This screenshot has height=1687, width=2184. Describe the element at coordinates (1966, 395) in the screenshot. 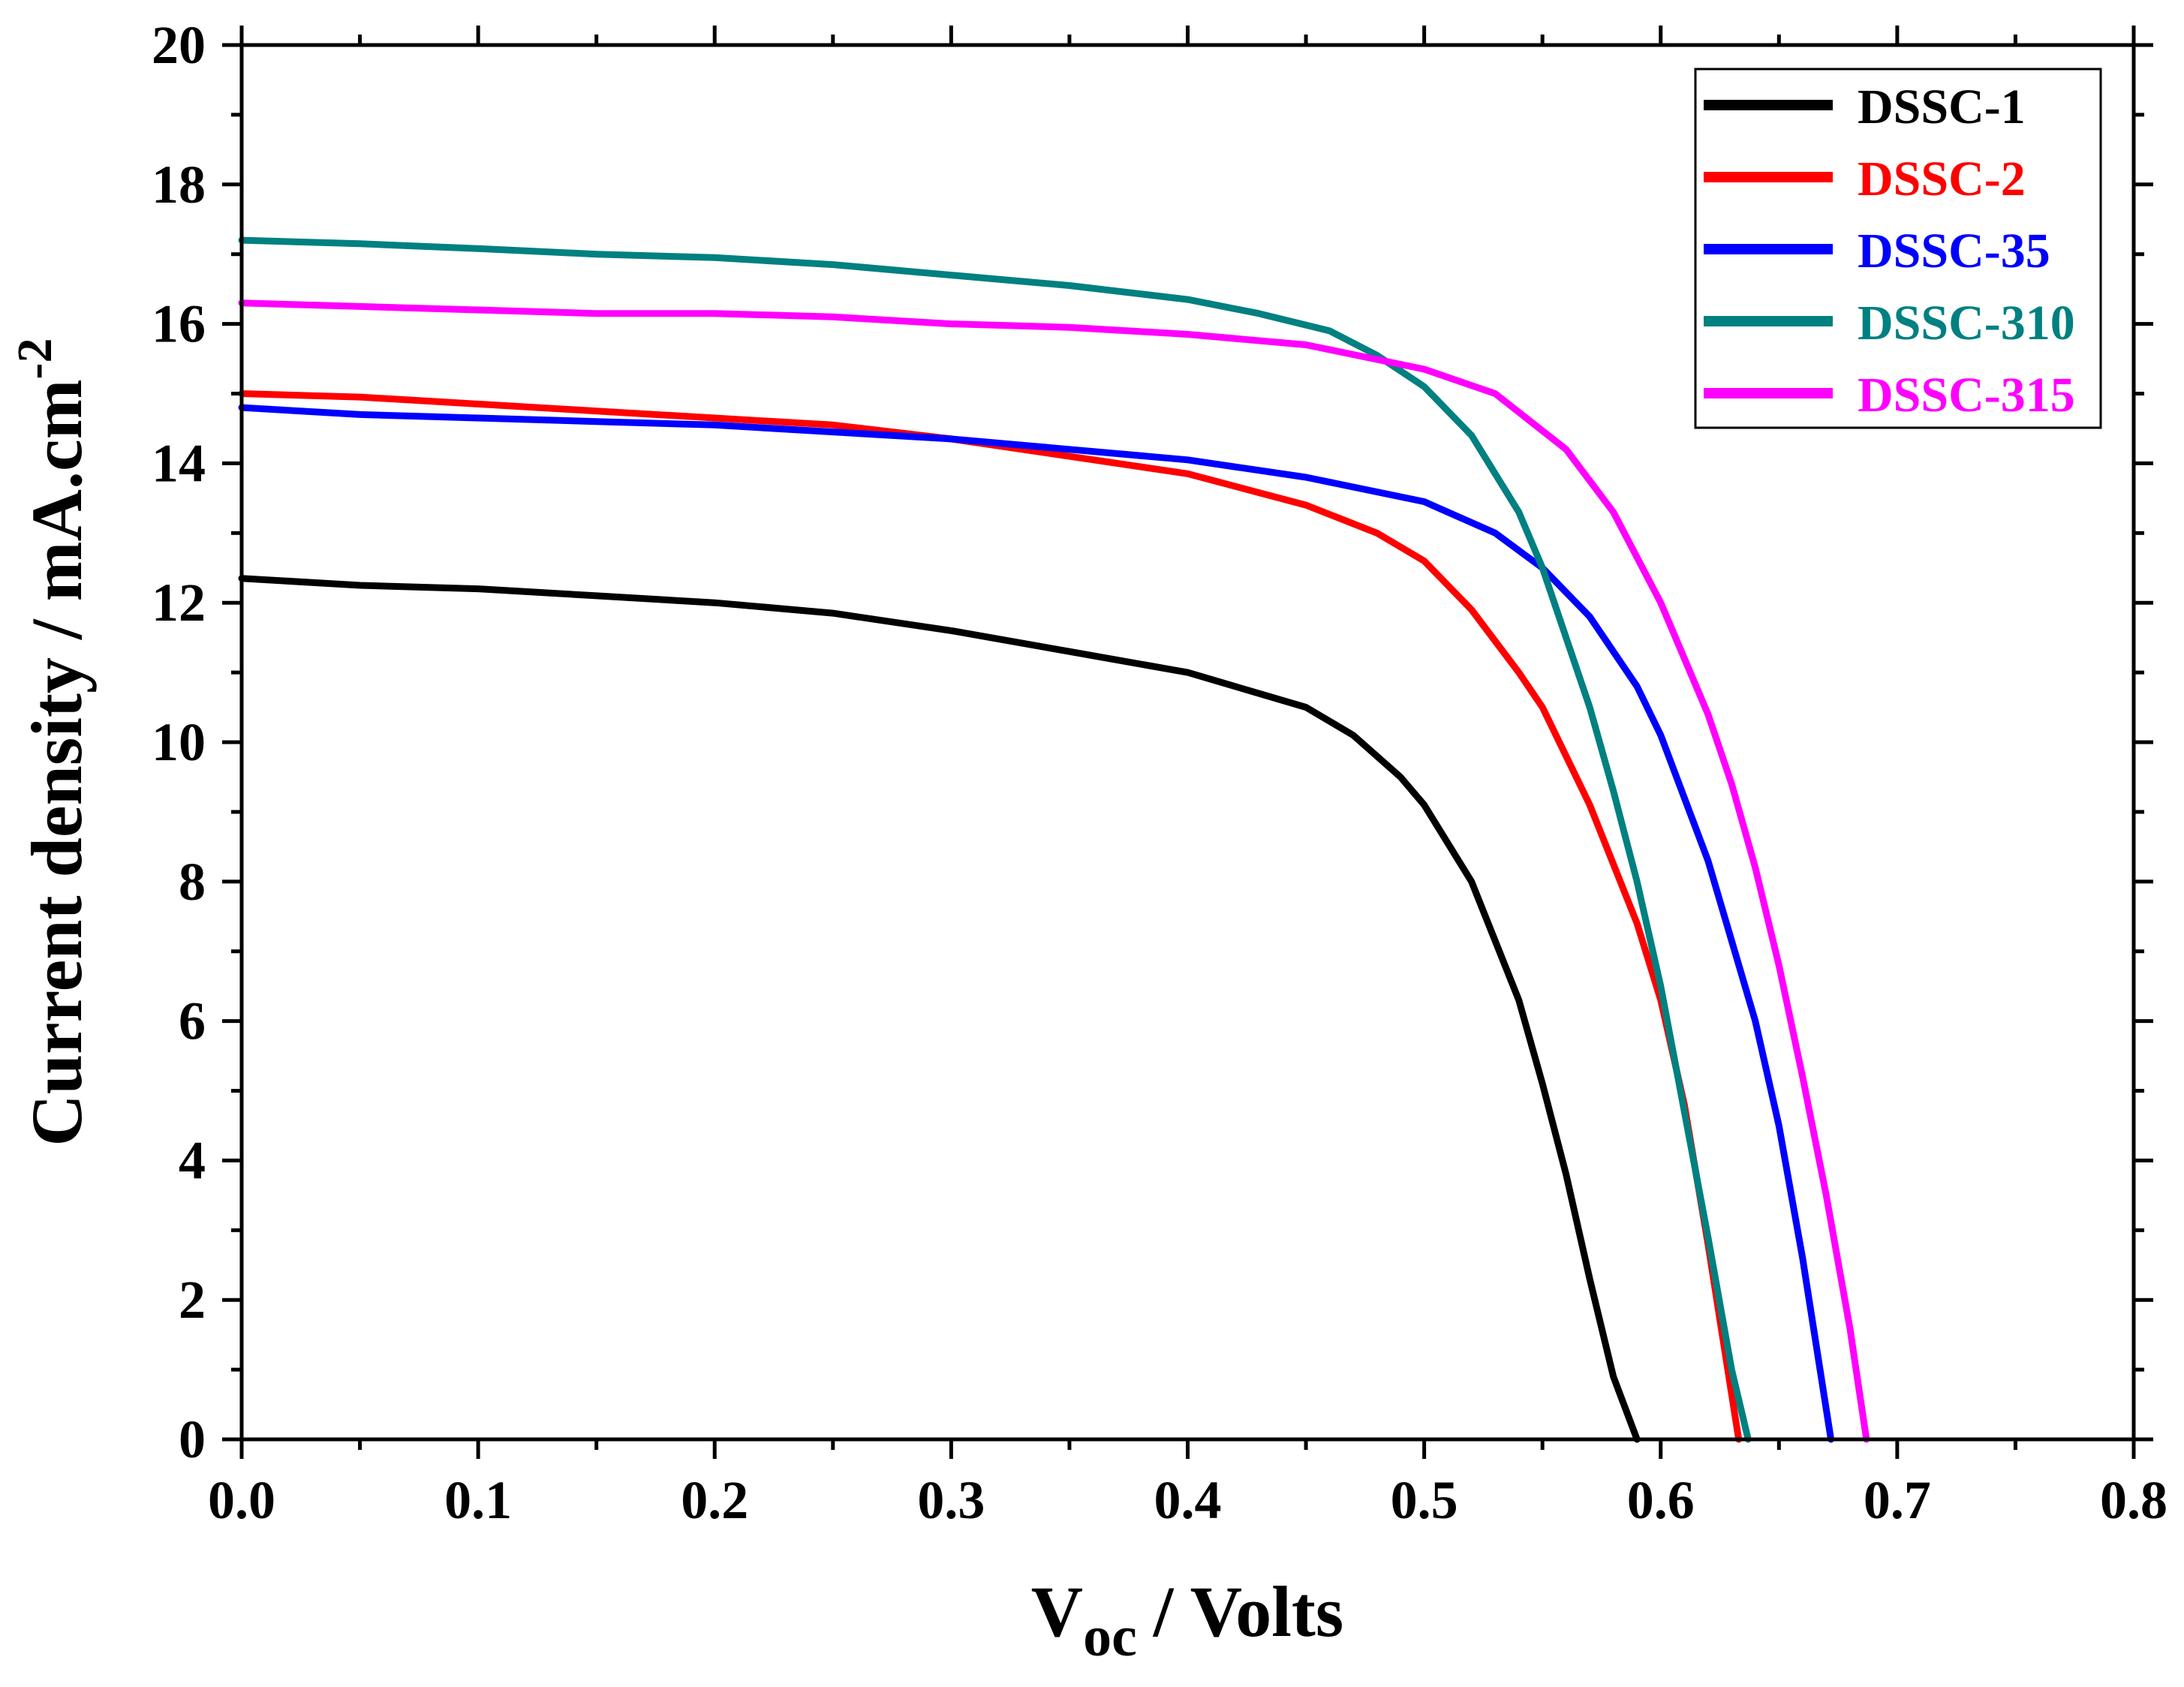

I see `legend-label-dssc-315: DSSC-315` at that location.